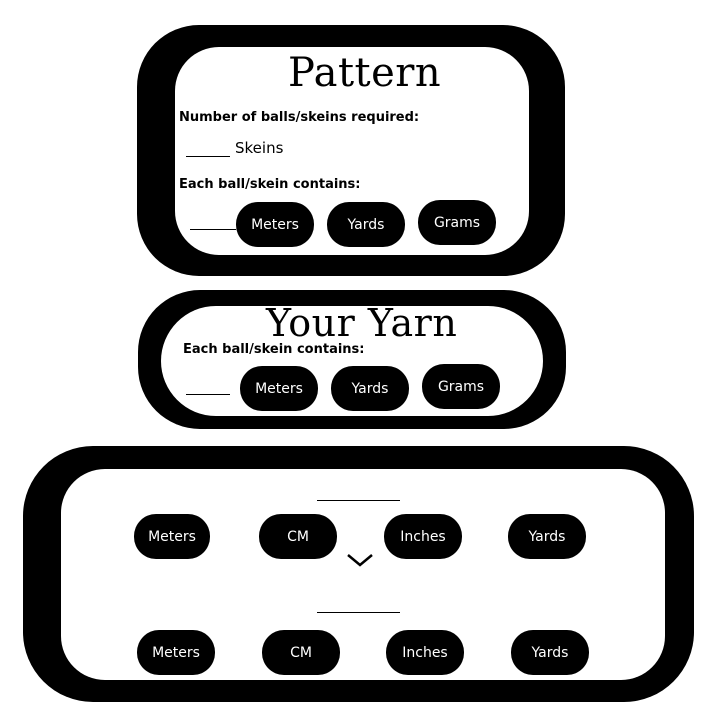 The width and height of the screenshot is (720, 720). What do you see at coordinates (275, 224) in the screenshot?
I see `pattern-meters-button: Meters` at bounding box center [275, 224].